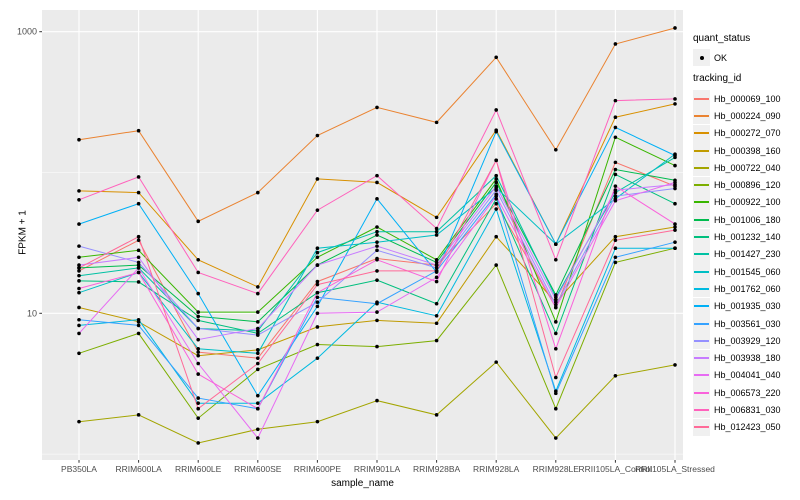 The height and width of the screenshot is (500, 800). What do you see at coordinates (747, 98) in the screenshot?
I see `legend-item-label: Hb_000069_100` at bounding box center [747, 98].